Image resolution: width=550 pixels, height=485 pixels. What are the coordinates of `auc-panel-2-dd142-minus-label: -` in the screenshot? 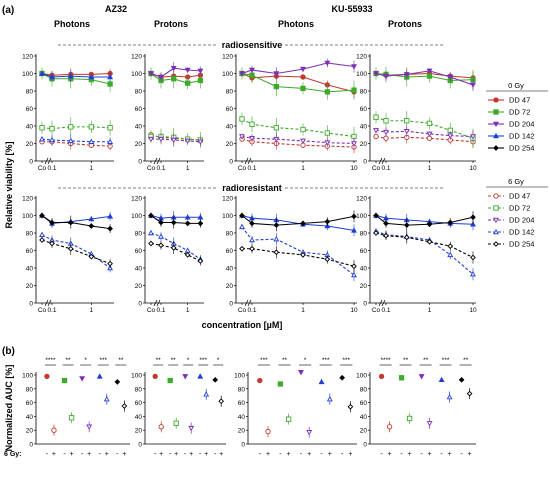 It's located at (321, 454).